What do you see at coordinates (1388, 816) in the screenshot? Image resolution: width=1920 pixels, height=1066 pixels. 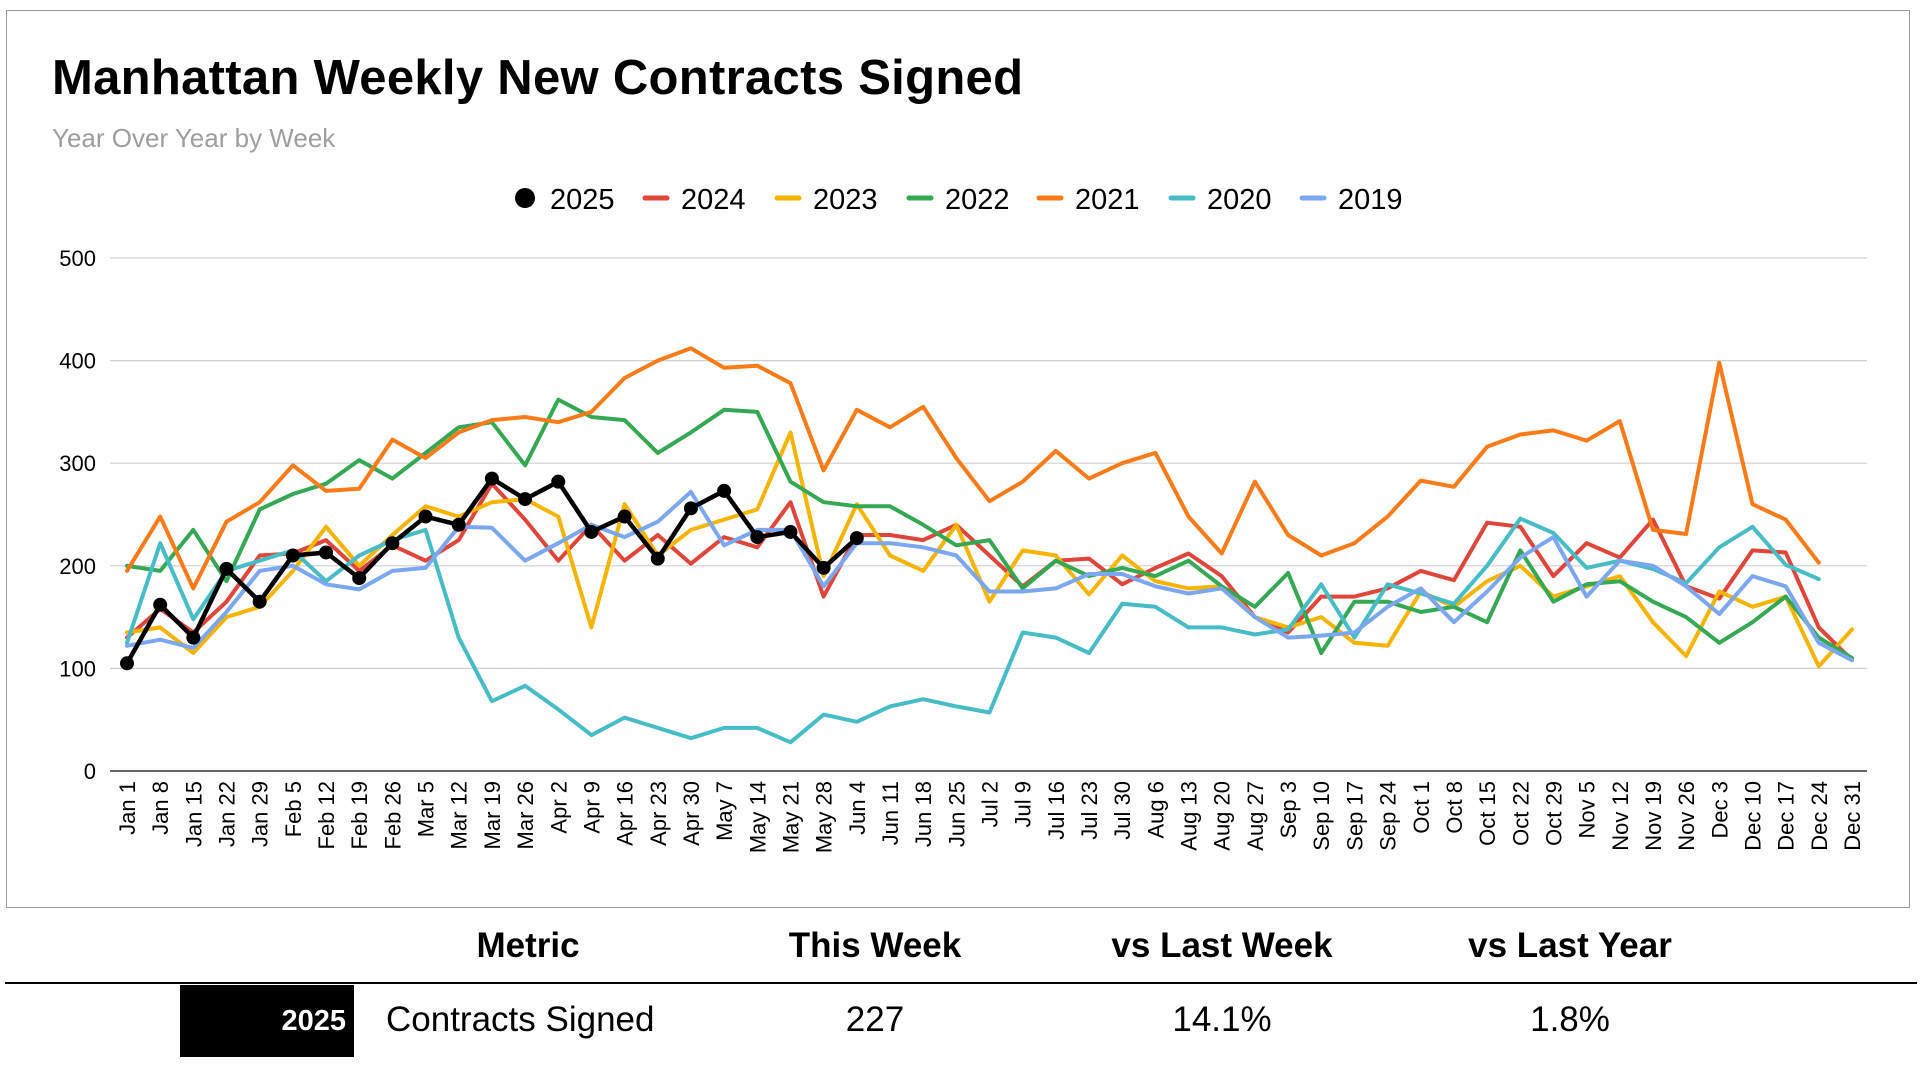 I see `x-tick-label: Sep 24` at bounding box center [1388, 816].